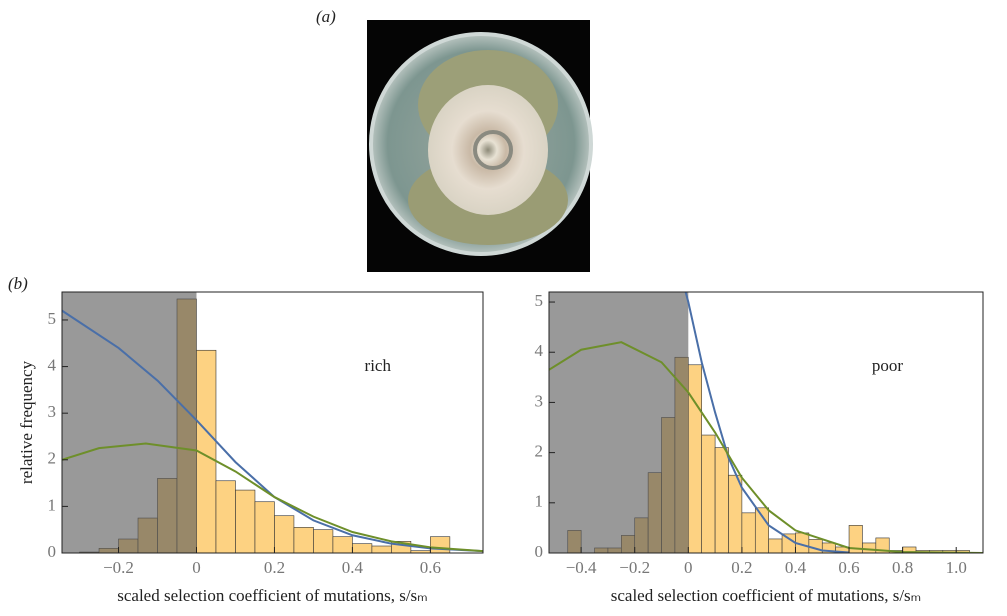  I want to click on annotation: poor, so click(888, 365).